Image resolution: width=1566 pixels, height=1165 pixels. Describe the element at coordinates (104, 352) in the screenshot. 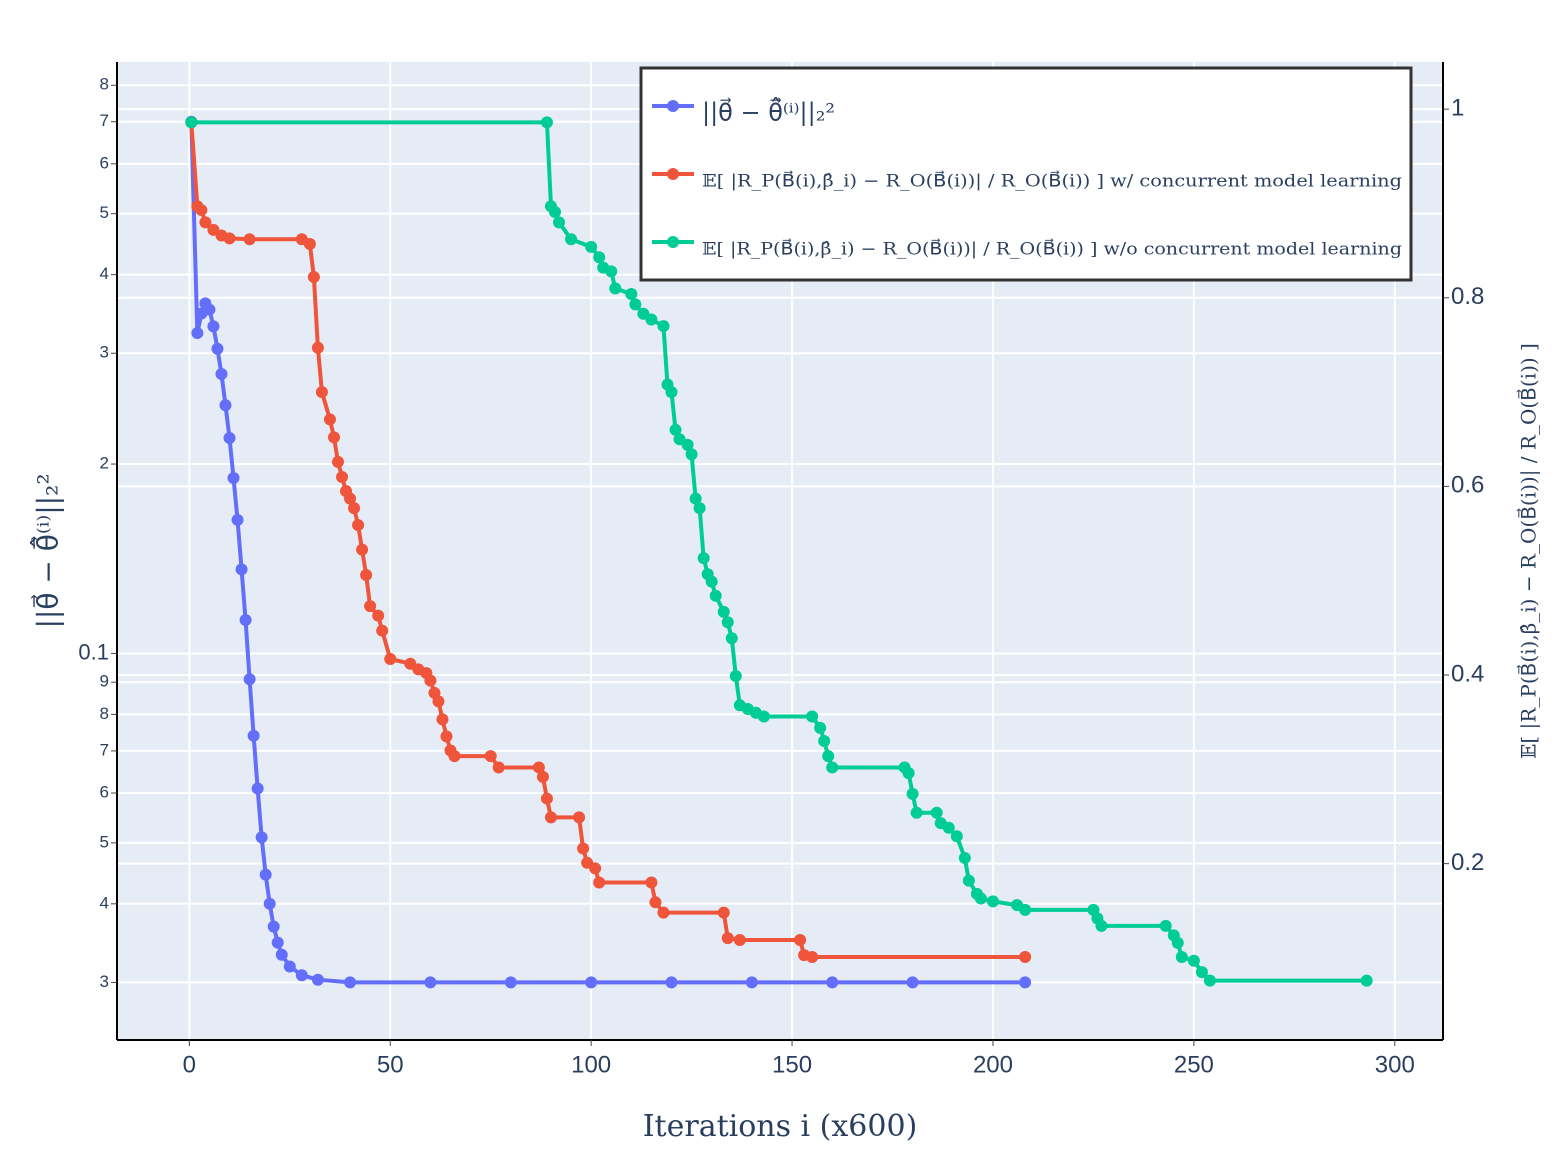

I see `y-tick-label: 3` at that location.